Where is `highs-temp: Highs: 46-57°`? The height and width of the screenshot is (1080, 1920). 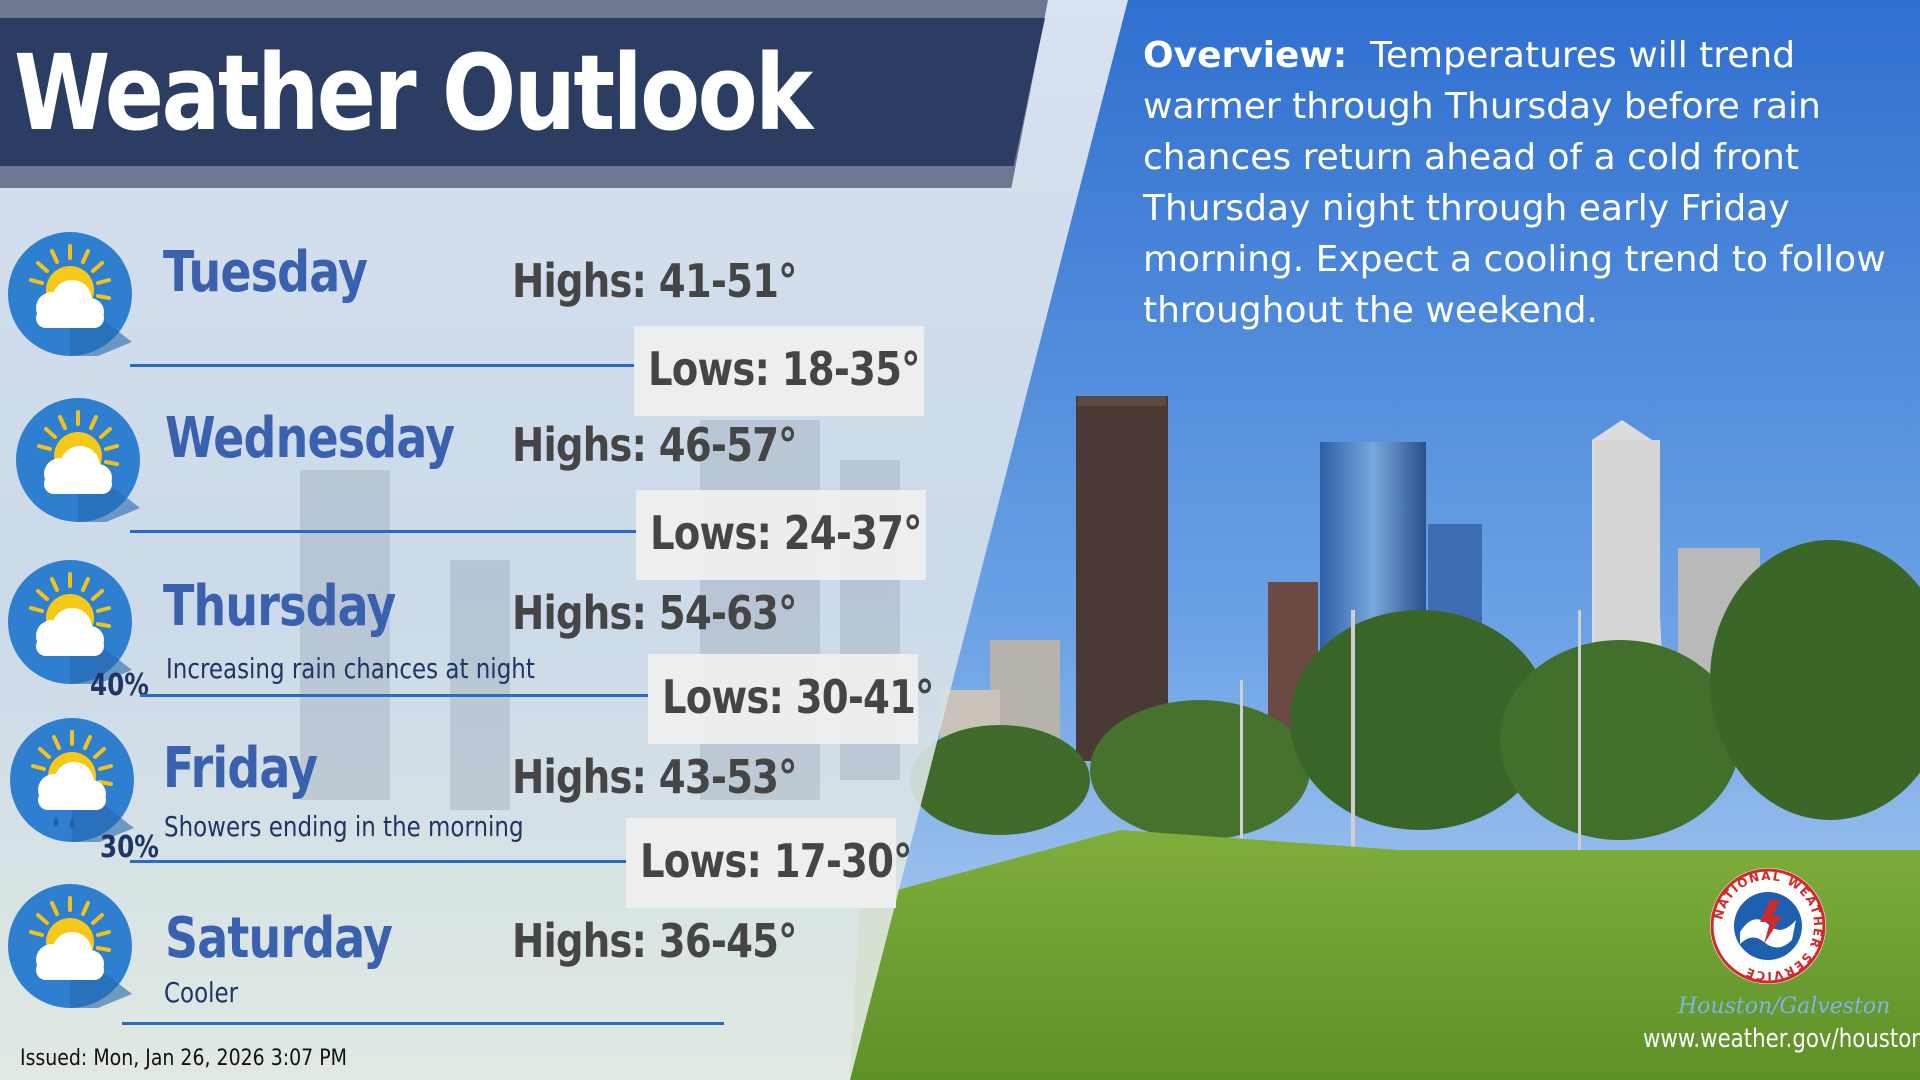 highs-temp: Highs: 46-57° is located at coordinates (654, 445).